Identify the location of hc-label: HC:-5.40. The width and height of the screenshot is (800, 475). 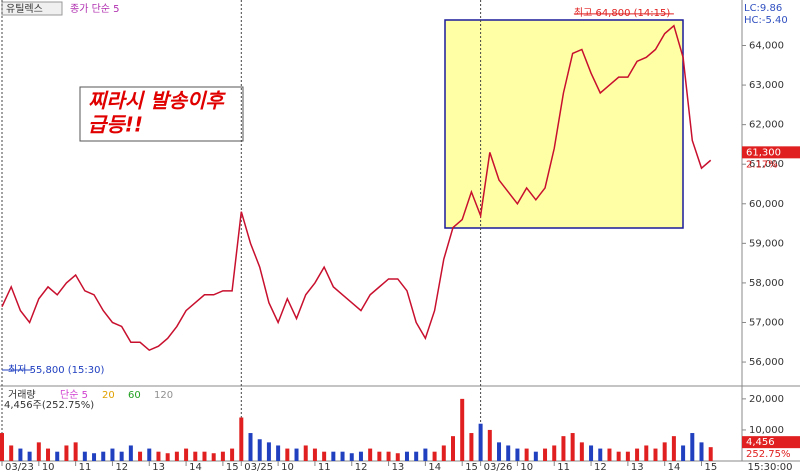
(766, 20).